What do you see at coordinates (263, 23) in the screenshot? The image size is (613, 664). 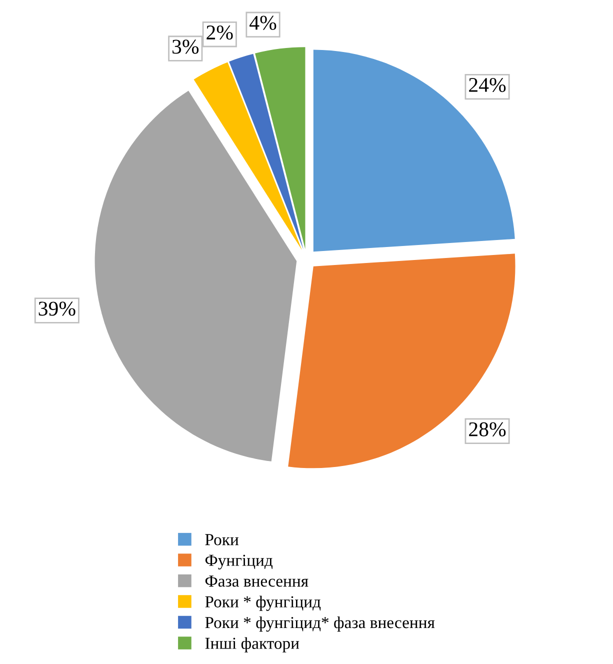 I see `data-label: 4%` at bounding box center [263, 23].